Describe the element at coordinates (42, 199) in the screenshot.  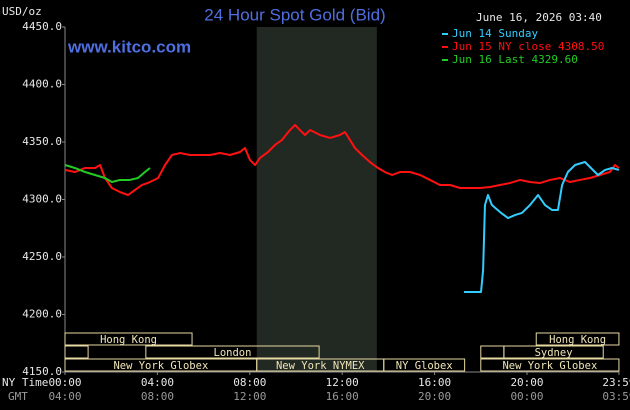
I see `y-tick-label: 4300.0` at that location.